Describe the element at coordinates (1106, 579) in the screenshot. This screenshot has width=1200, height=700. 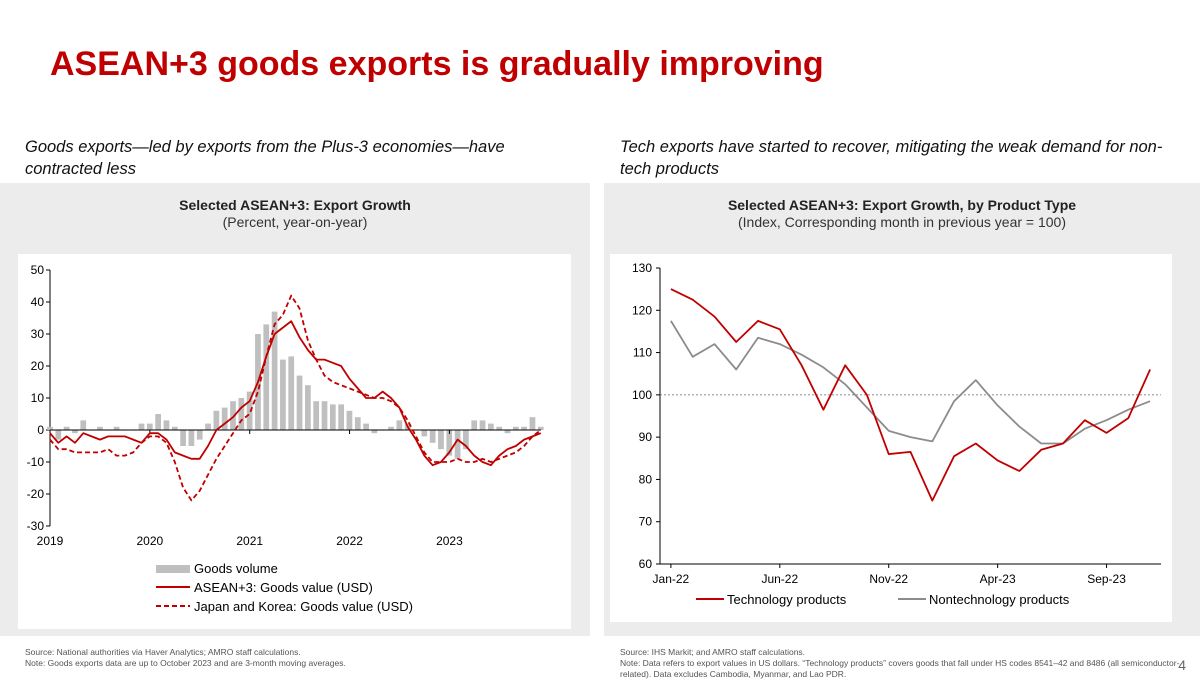
I see `right-x-tick-label: Sep-23` at that location.